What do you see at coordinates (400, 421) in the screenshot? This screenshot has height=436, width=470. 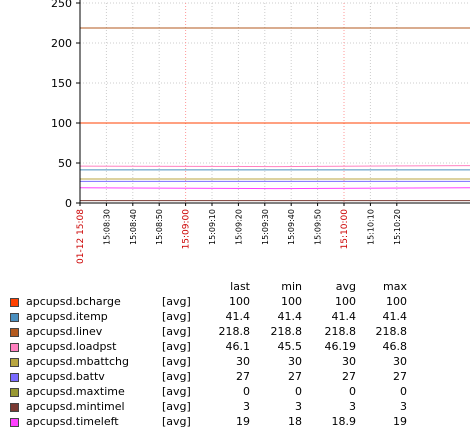 I see `legend-value-max: 19` at bounding box center [400, 421].